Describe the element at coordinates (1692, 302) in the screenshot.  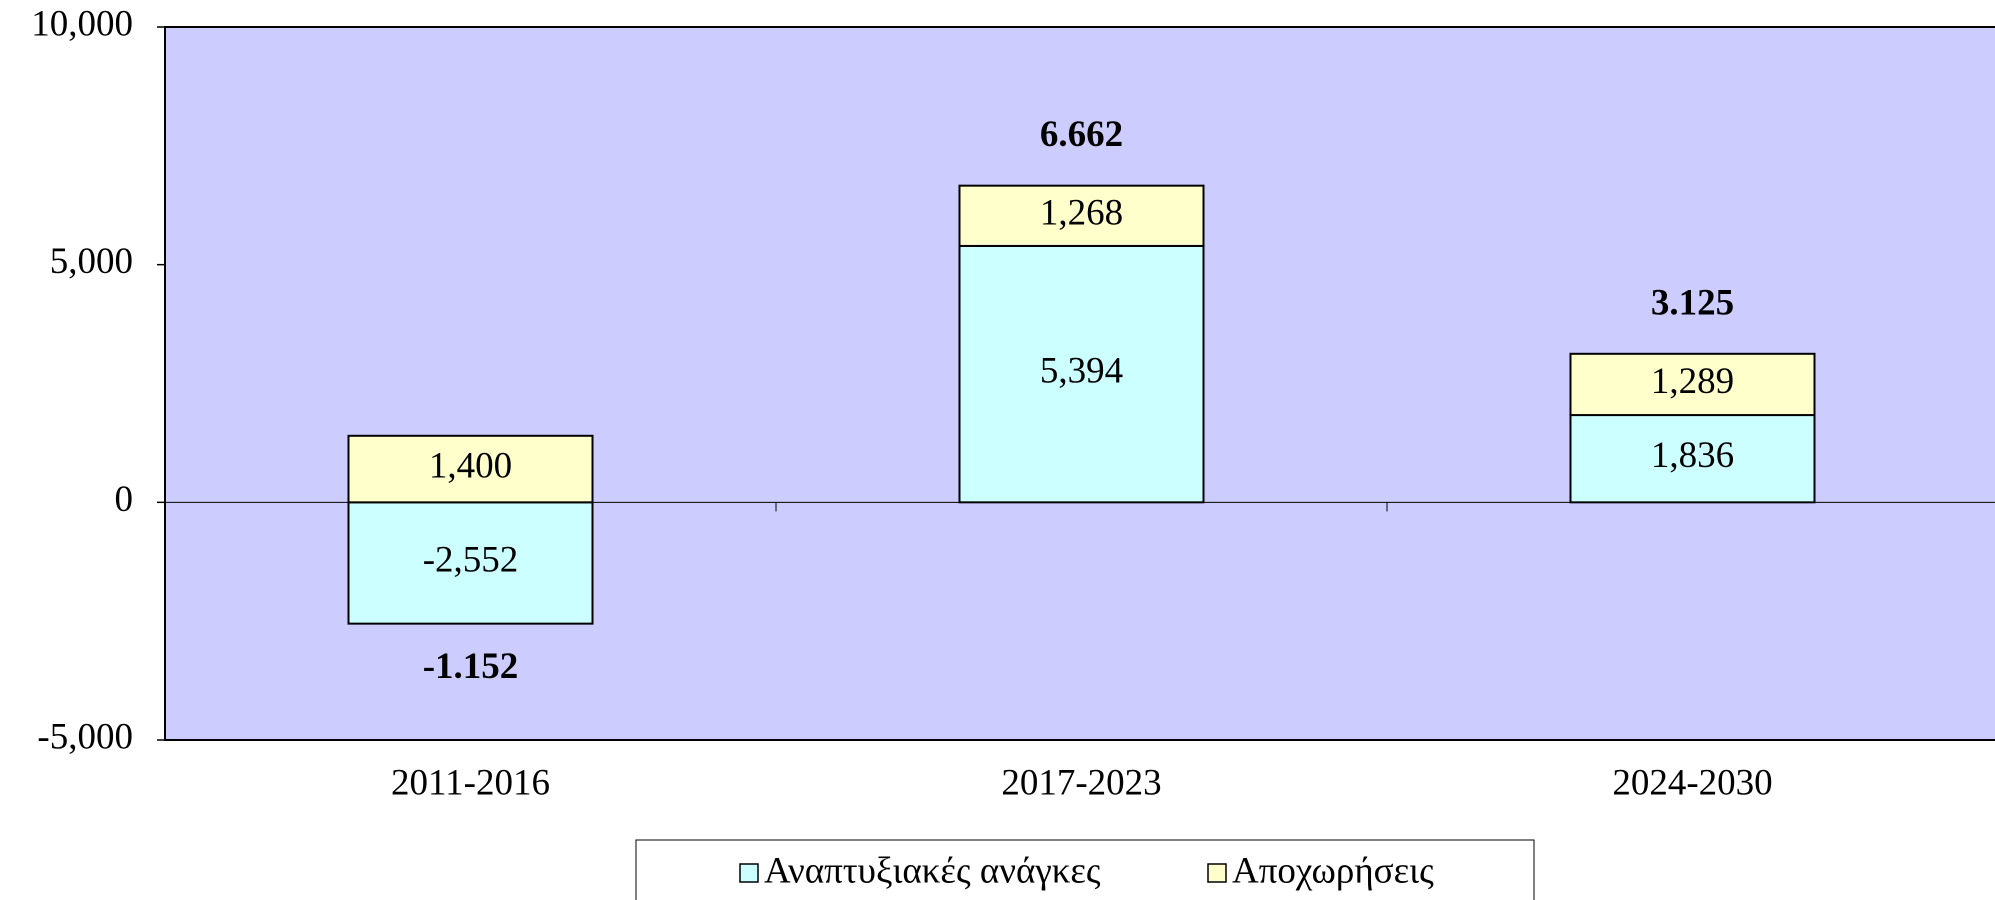
I see `total-label: 3.125` at that location.